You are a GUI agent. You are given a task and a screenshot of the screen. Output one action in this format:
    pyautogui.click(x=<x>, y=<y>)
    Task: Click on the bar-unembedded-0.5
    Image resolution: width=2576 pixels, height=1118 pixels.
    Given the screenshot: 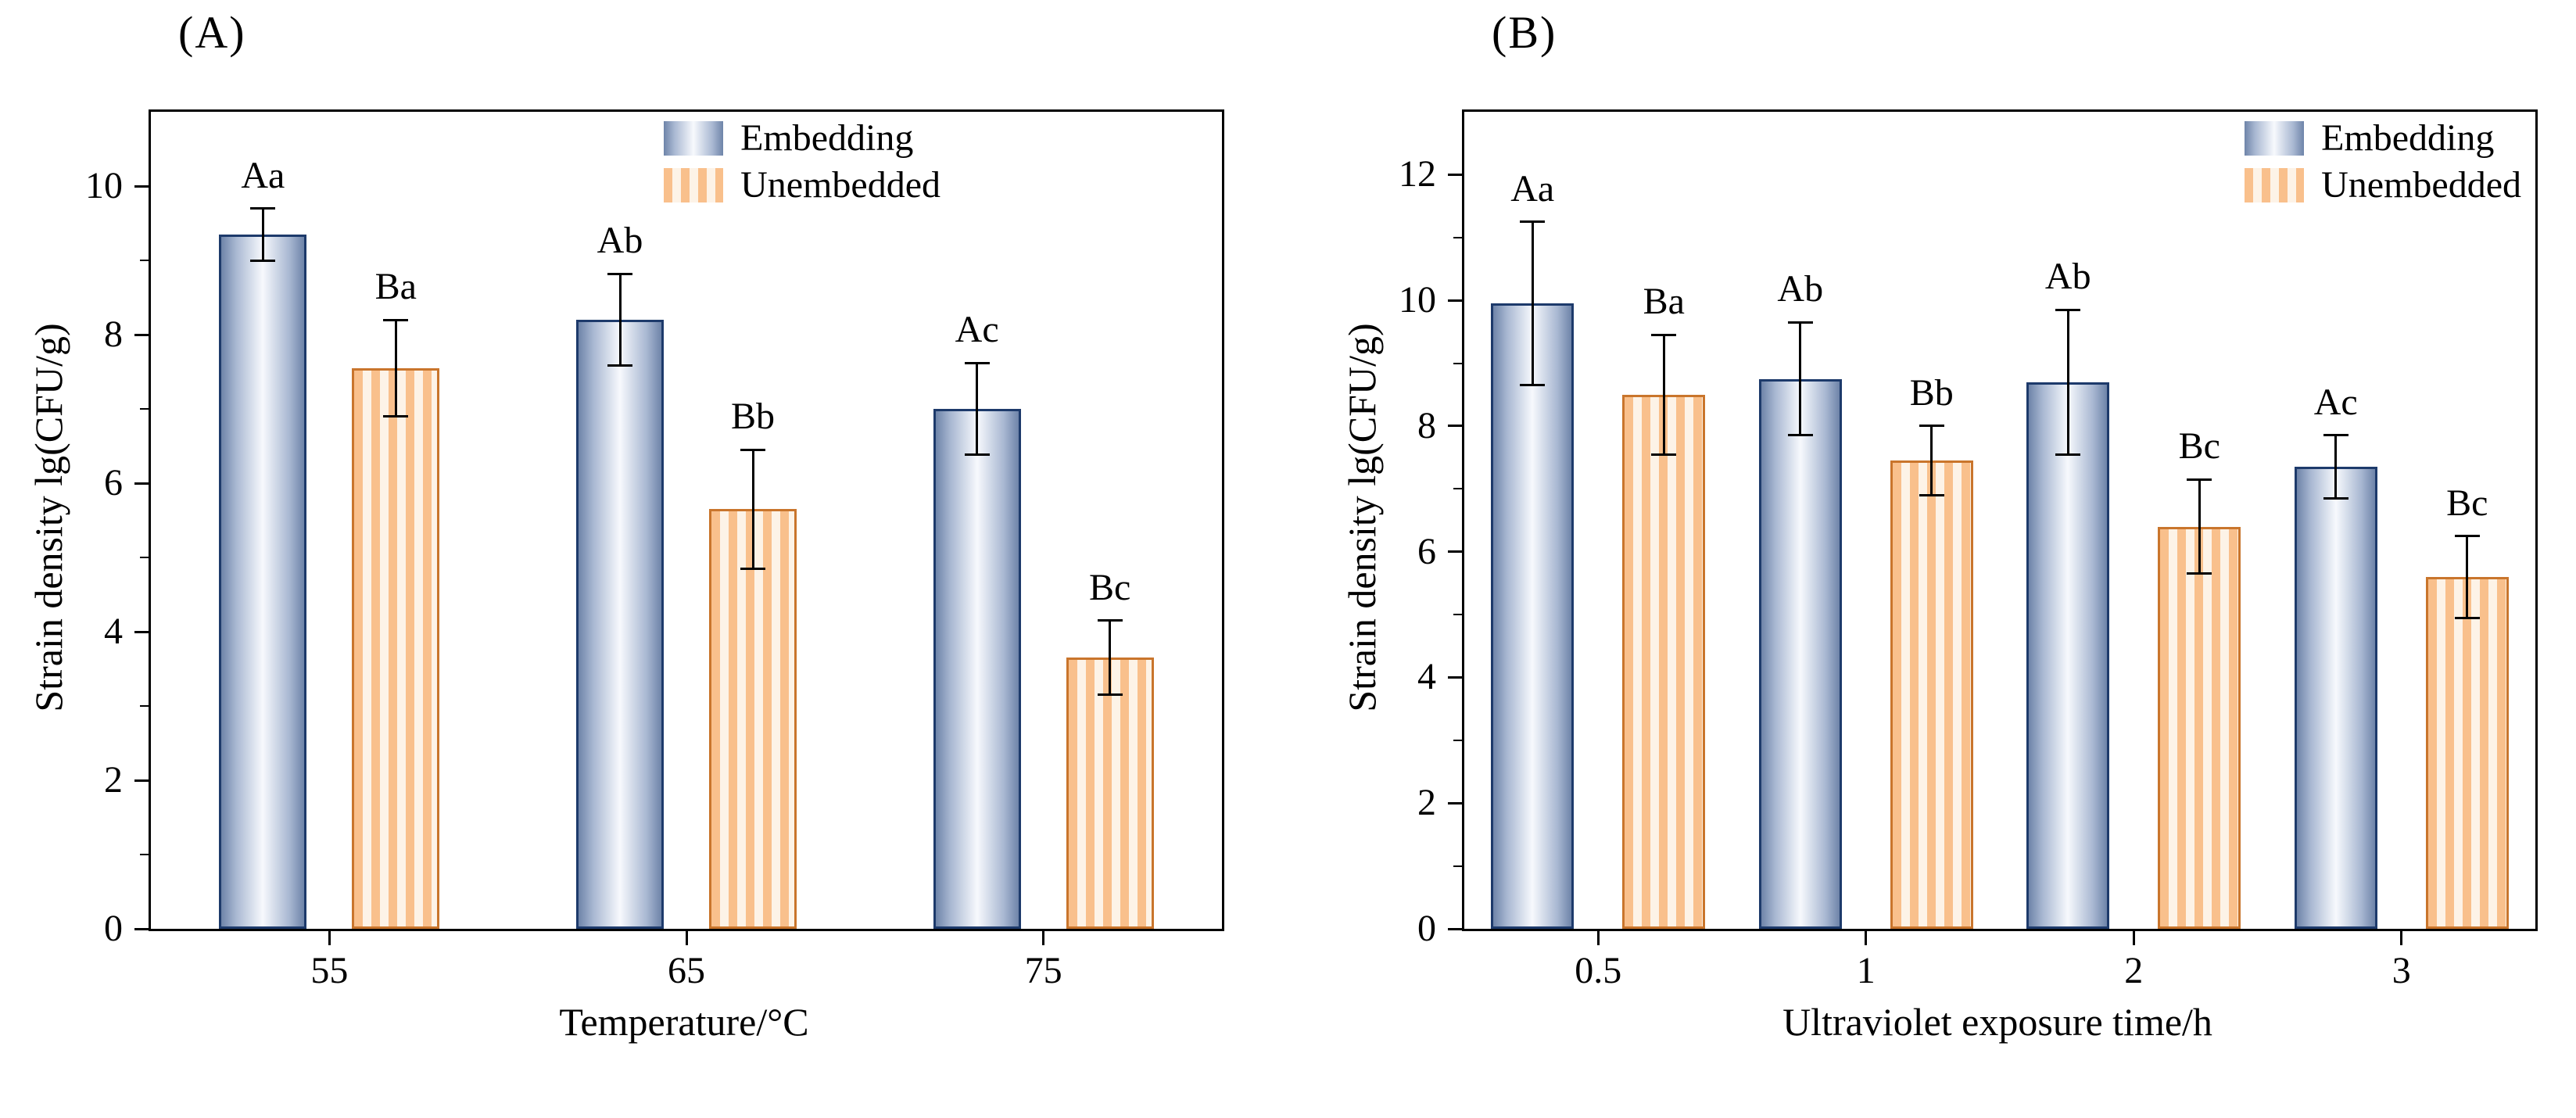 What is the action you would take?
    pyautogui.click(x=1664, y=662)
    